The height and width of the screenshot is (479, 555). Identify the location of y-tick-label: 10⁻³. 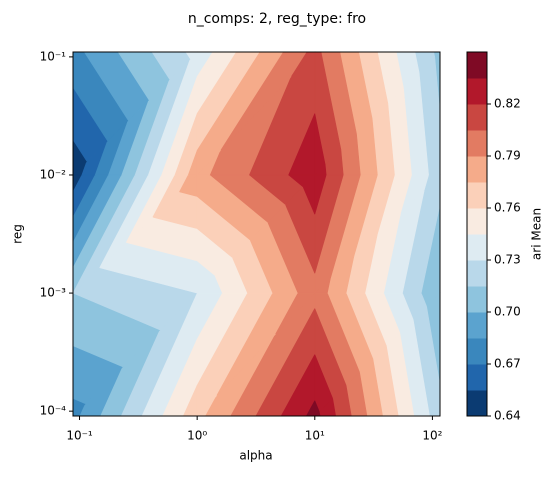
(53, 293).